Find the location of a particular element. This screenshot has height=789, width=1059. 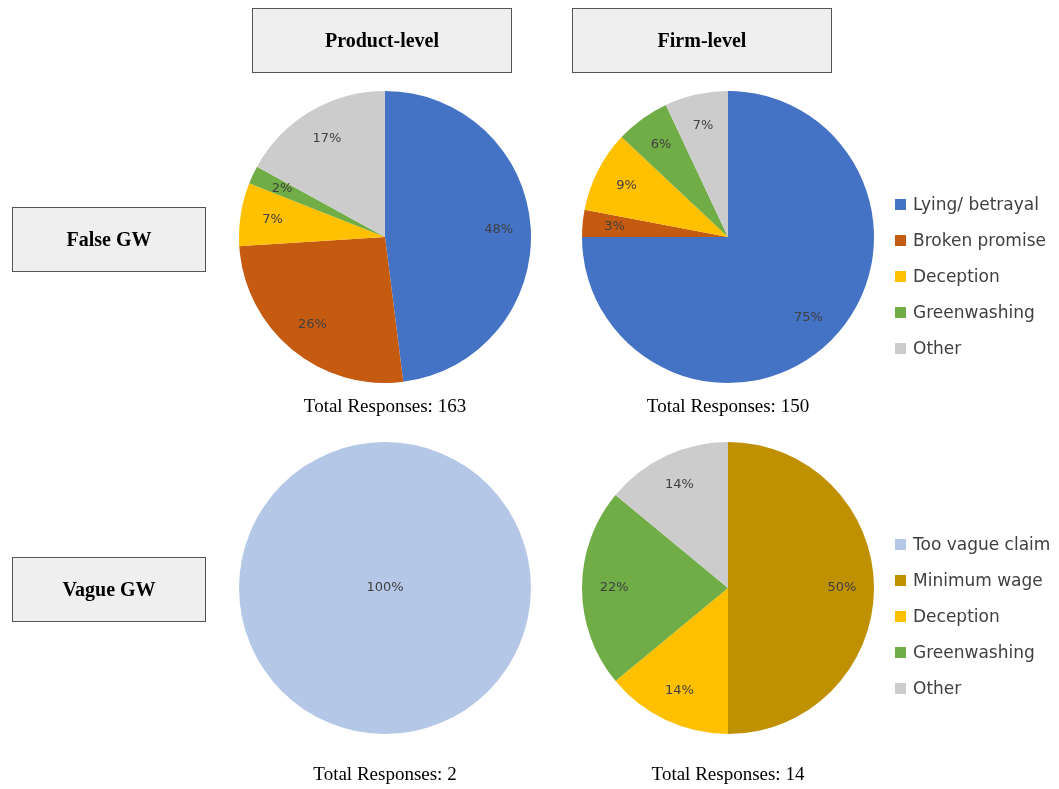

text: Total Responses: 14 is located at coordinates (728, 774).